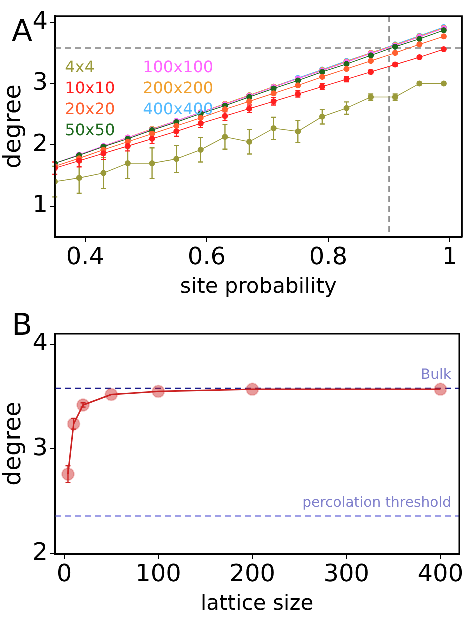  What do you see at coordinates (90, 109) in the screenshot?
I see `series-label: 20x20` at bounding box center [90, 109].